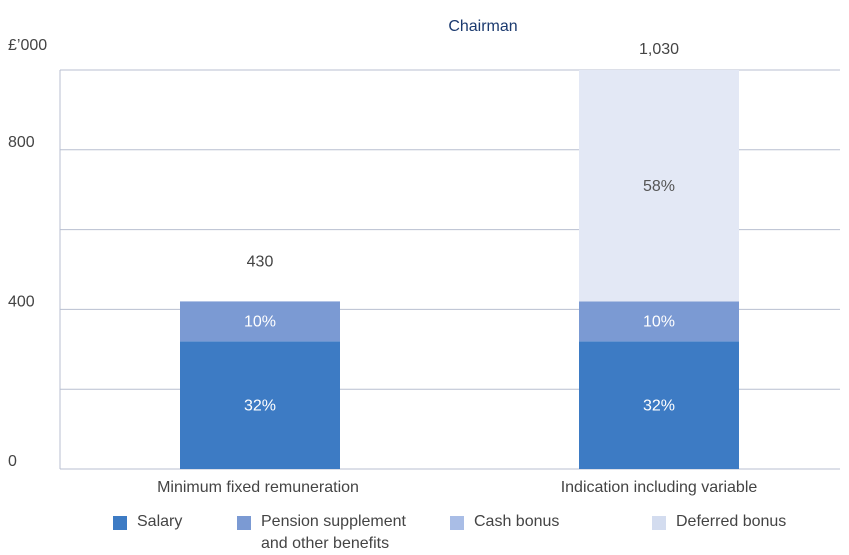 This screenshot has width=849, height=555. Describe the element at coordinates (334, 532) in the screenshot. I see `legend-label: Pension supplement and other benefits` at that location.